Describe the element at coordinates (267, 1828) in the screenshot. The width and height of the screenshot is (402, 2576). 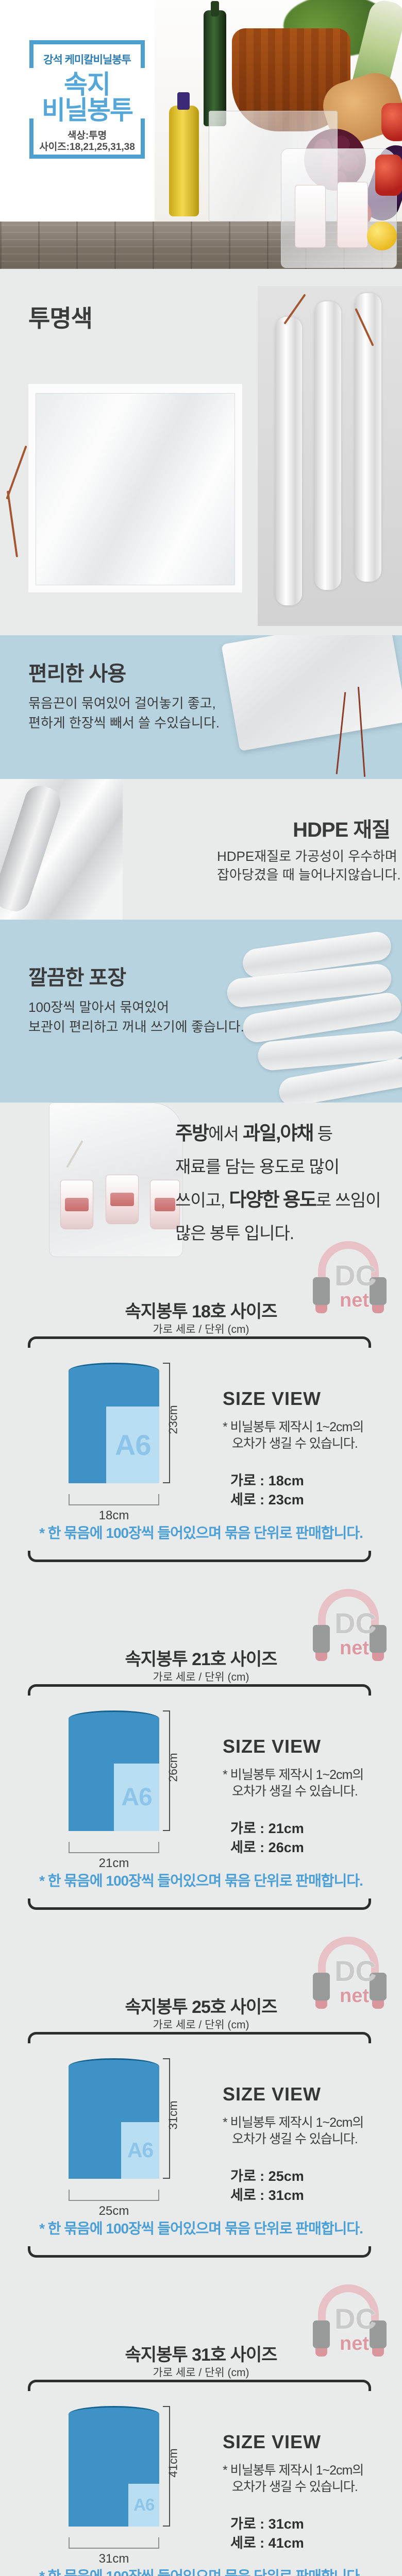
I see `width-value: 가로 : 21cm` at that location.